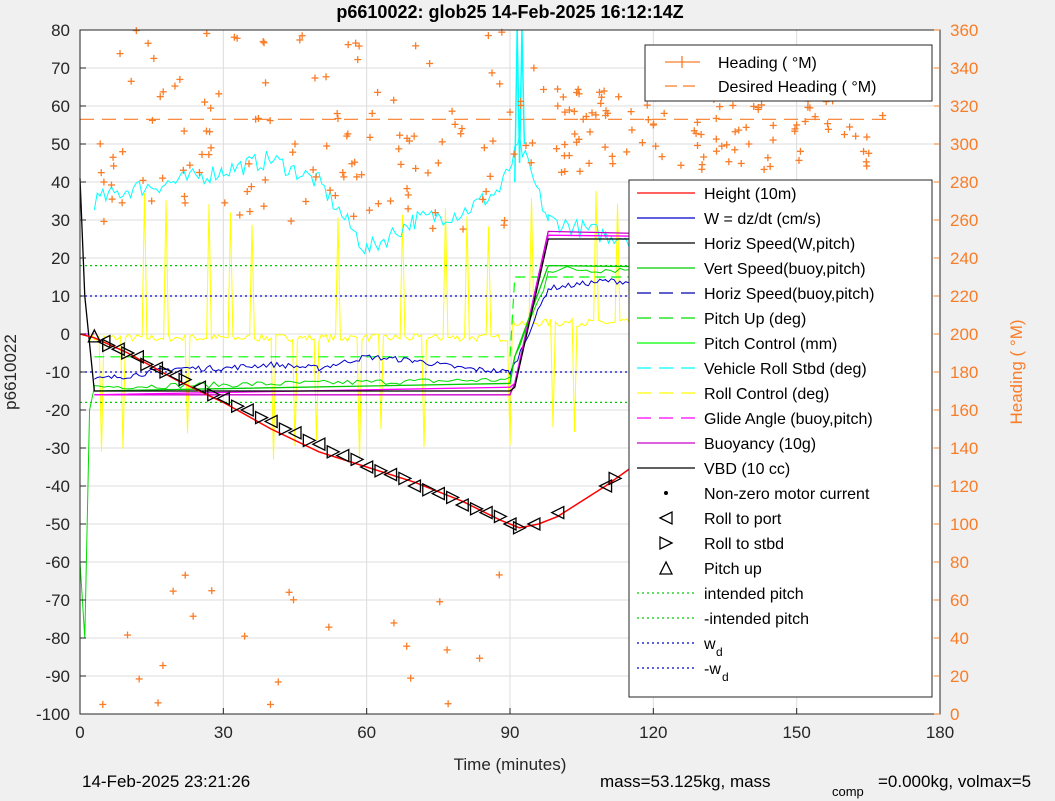 The width and height of the screenshot is (1055, 801). Describe the element at coordinates (94, 335) in the screenshot. I see `pitch-up-marker` at that location.